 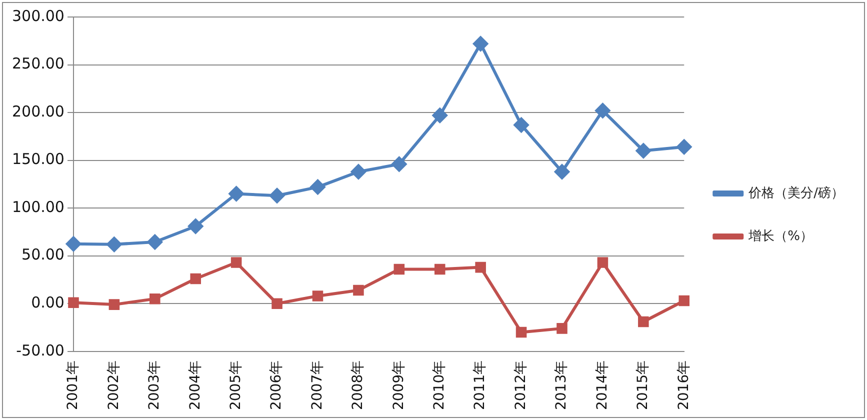 What do you see at coordinates (276, 385) in the screenshot?
I see `x-tick-label: 2006年` at bounding box center [276, 385].